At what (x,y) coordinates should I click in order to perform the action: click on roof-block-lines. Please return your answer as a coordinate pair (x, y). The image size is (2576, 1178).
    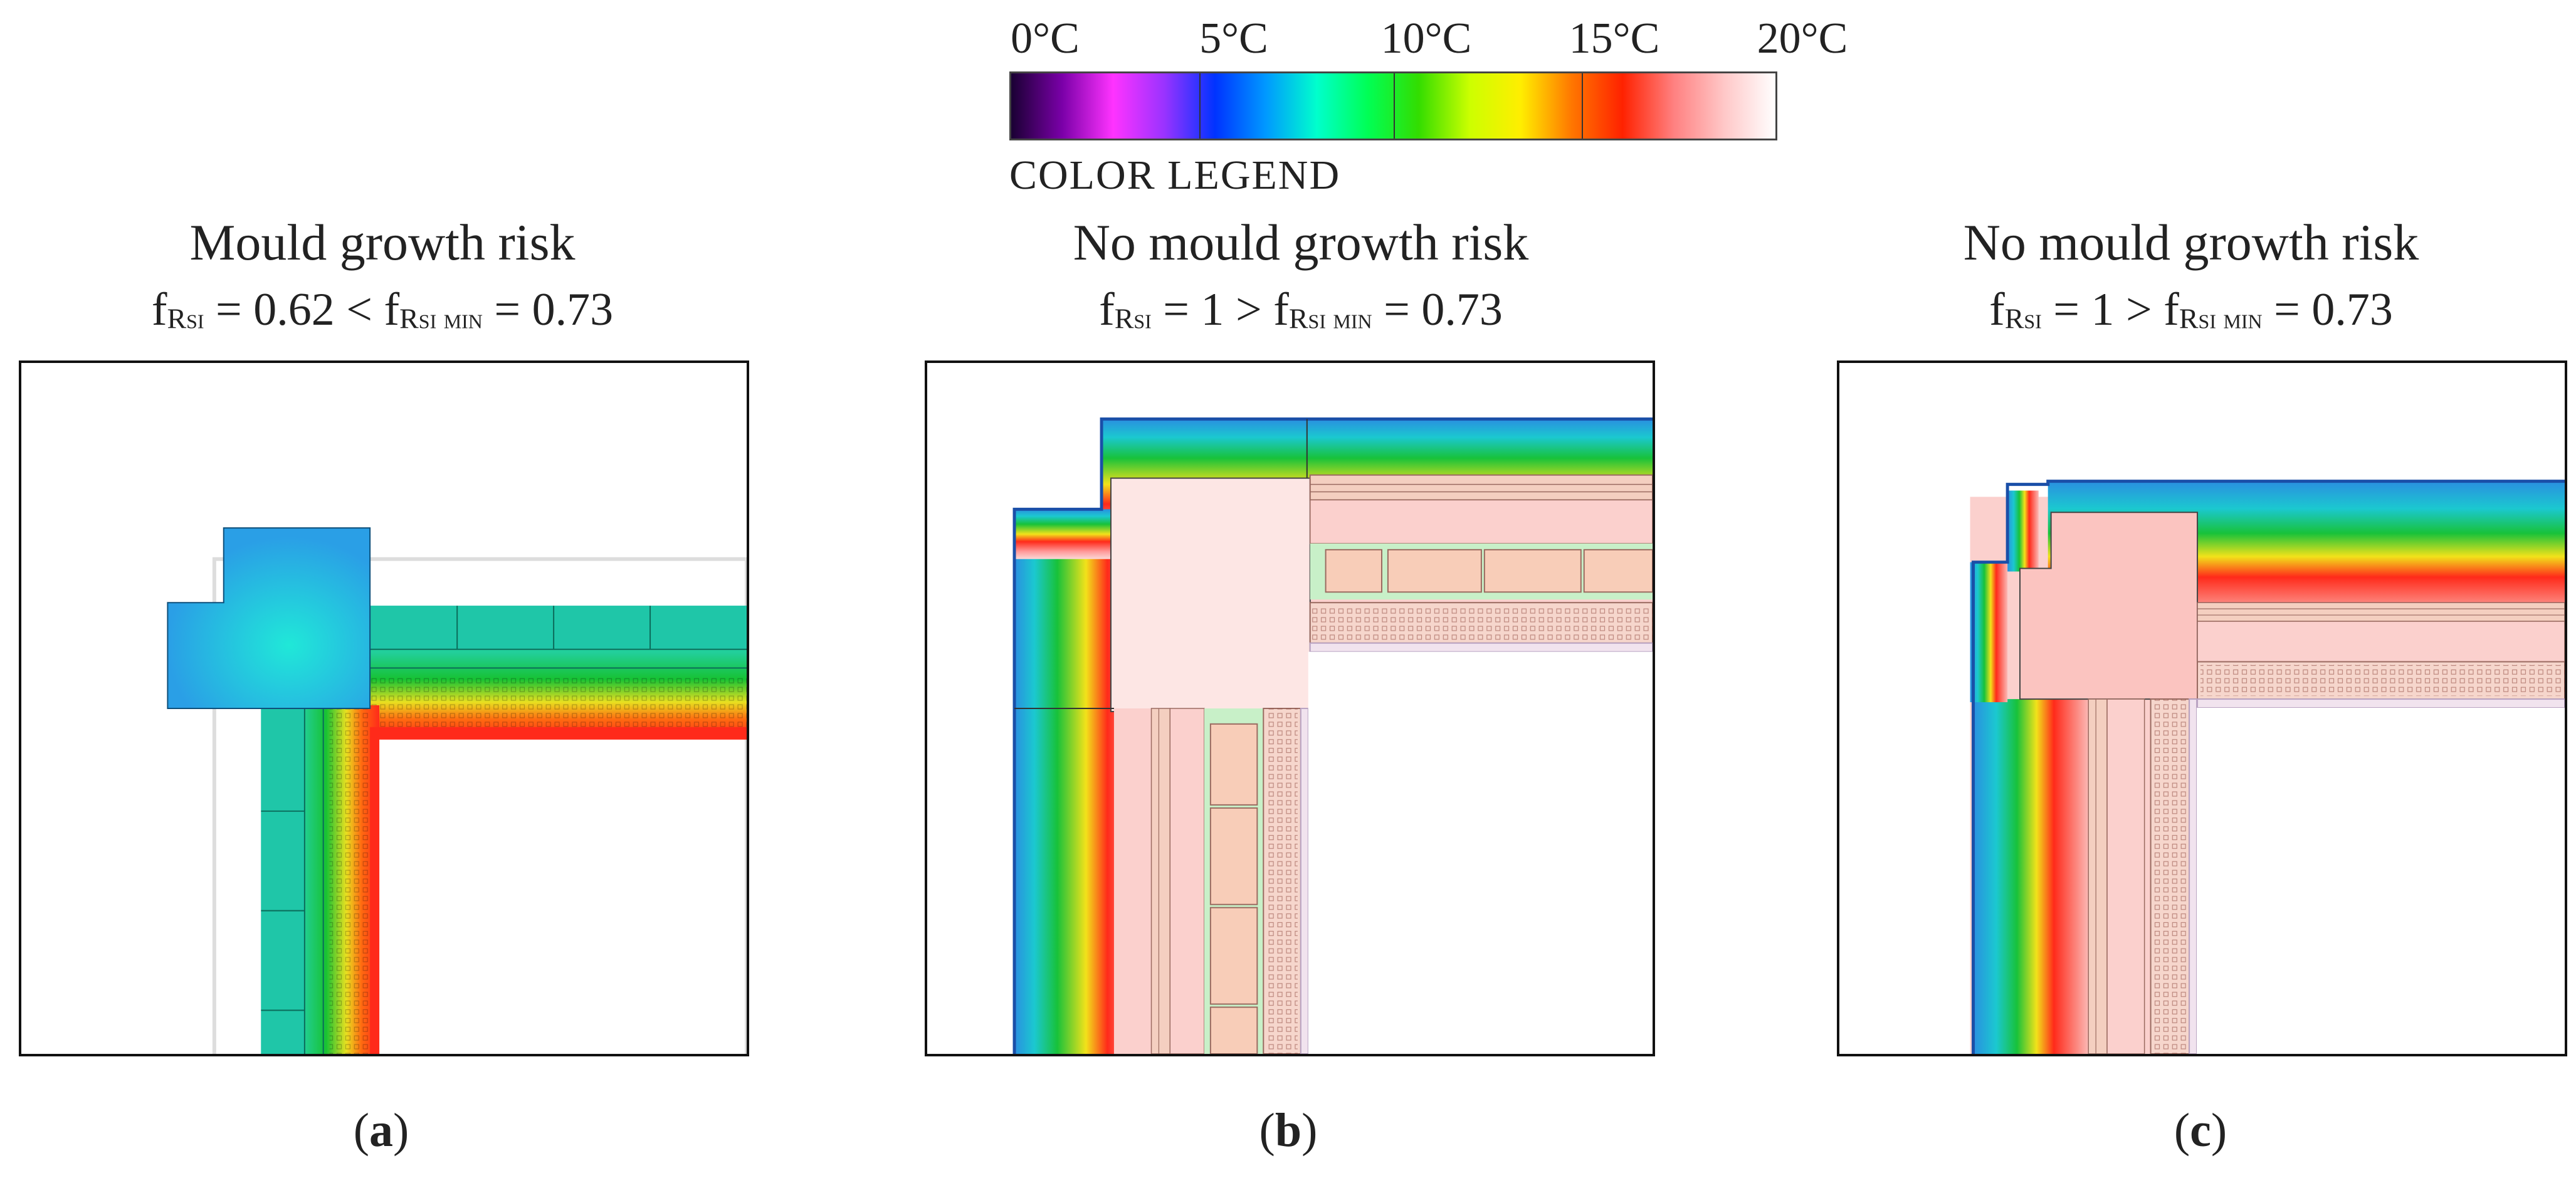
    Looking at the image, I should click on (557, 637).